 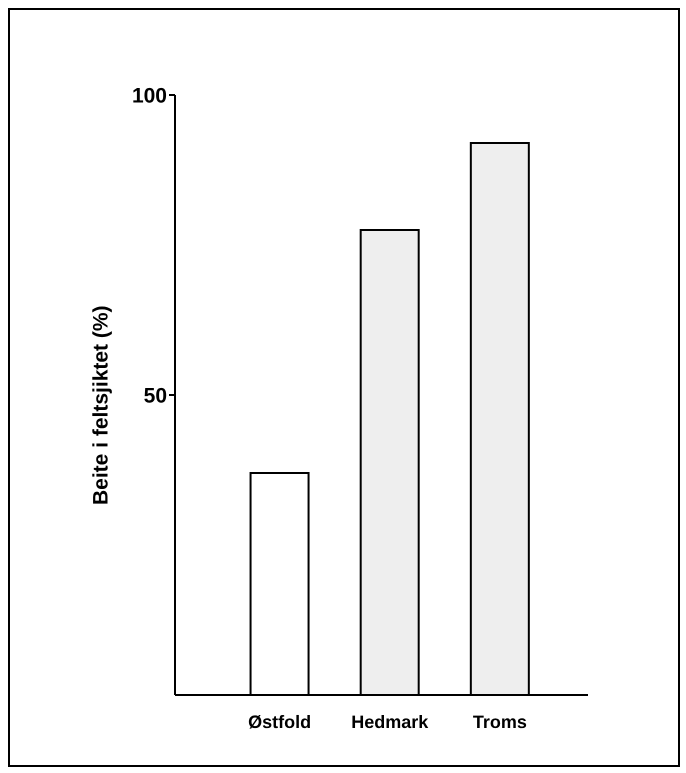 I want to click on x-tick-label: Hedmark, so click(x=390, y=722).